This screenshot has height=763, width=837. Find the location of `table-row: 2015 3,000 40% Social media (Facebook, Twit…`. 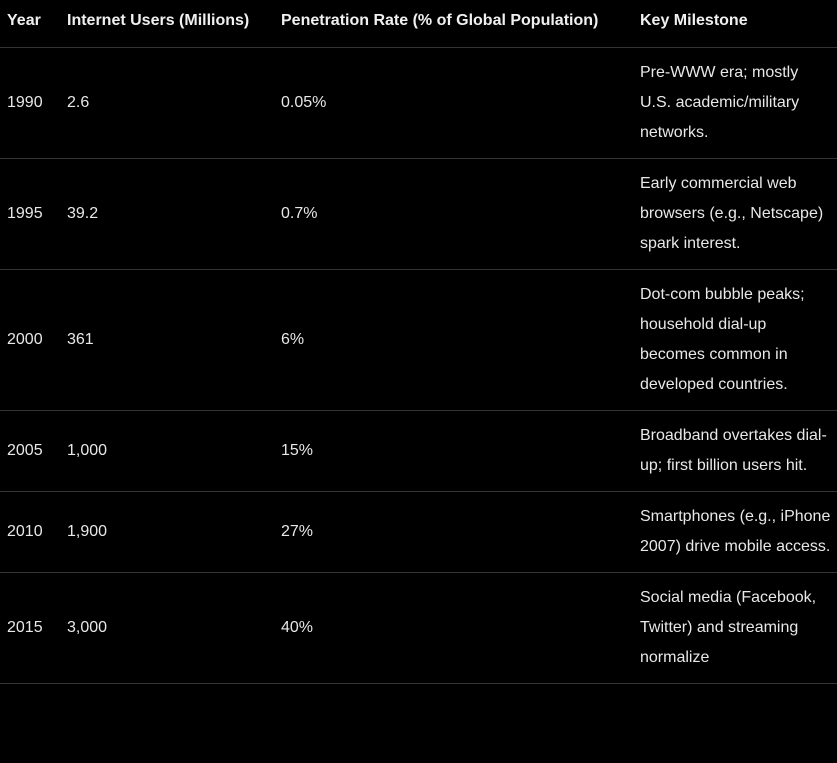

table-row: 2015 3,000 40% Social media (Facebook, Twit… is located at coordinates (418, 628).